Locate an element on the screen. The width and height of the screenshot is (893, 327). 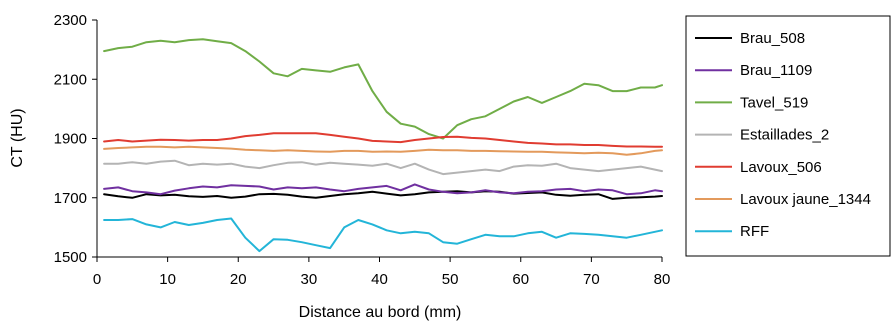
x-tick-label: 70 is located at coordinates (591, 279).